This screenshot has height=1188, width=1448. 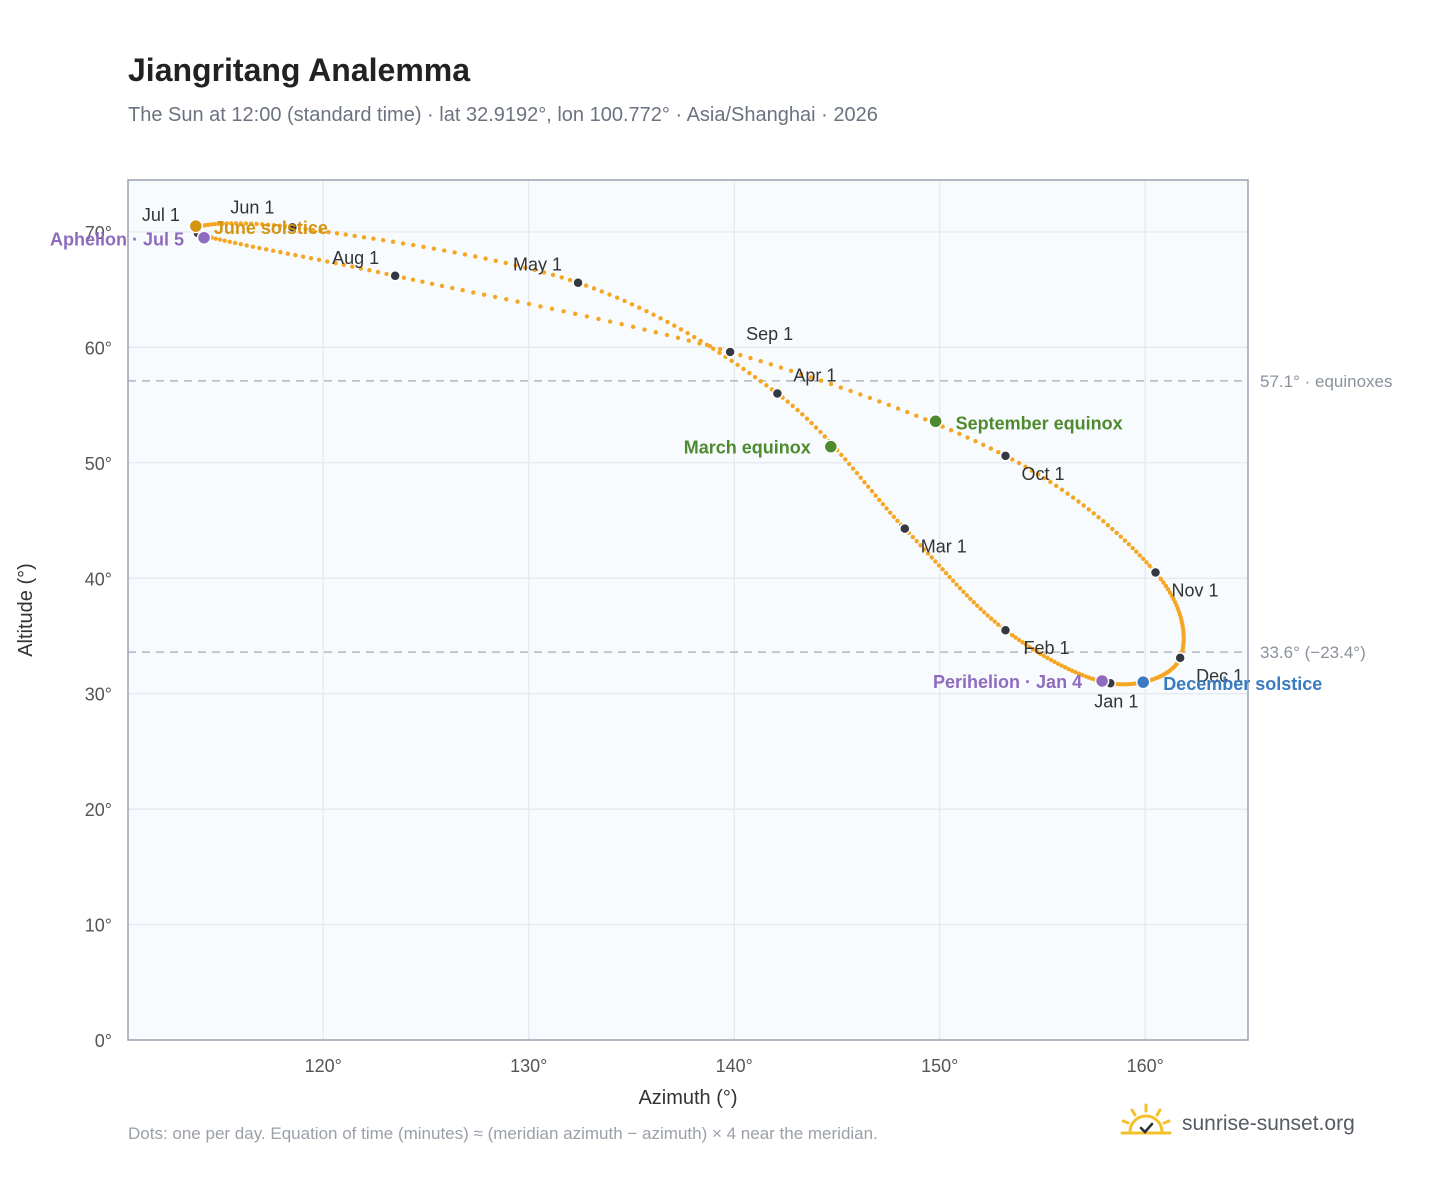 I want to click on y-tick-label: 40°, so click(x=98, y=579).